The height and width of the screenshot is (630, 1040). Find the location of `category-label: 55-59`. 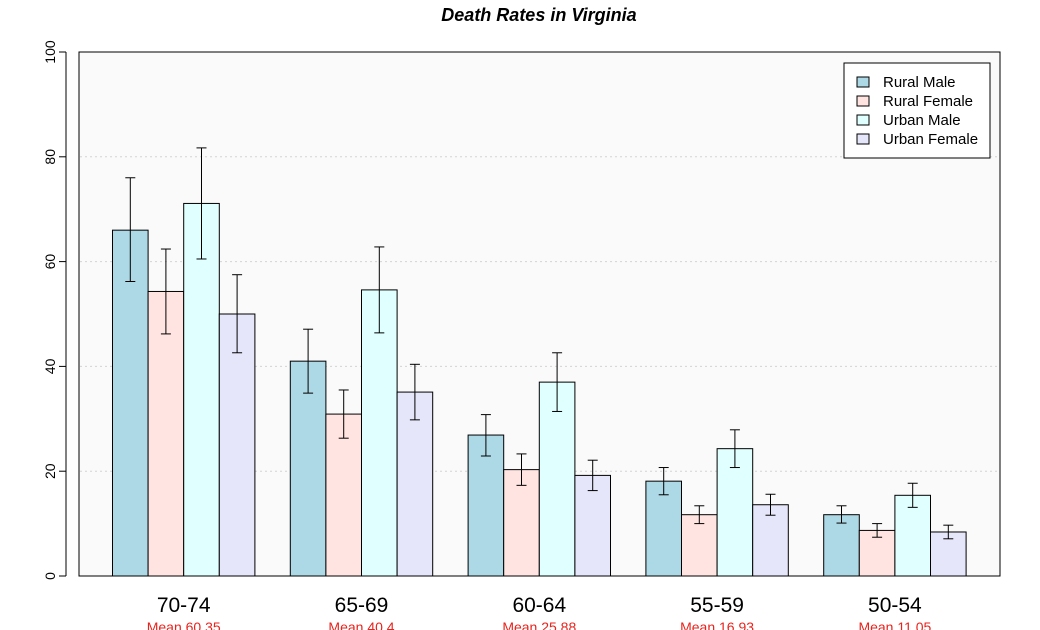

category-label: 55-59 is located at coordinates (717, 605).